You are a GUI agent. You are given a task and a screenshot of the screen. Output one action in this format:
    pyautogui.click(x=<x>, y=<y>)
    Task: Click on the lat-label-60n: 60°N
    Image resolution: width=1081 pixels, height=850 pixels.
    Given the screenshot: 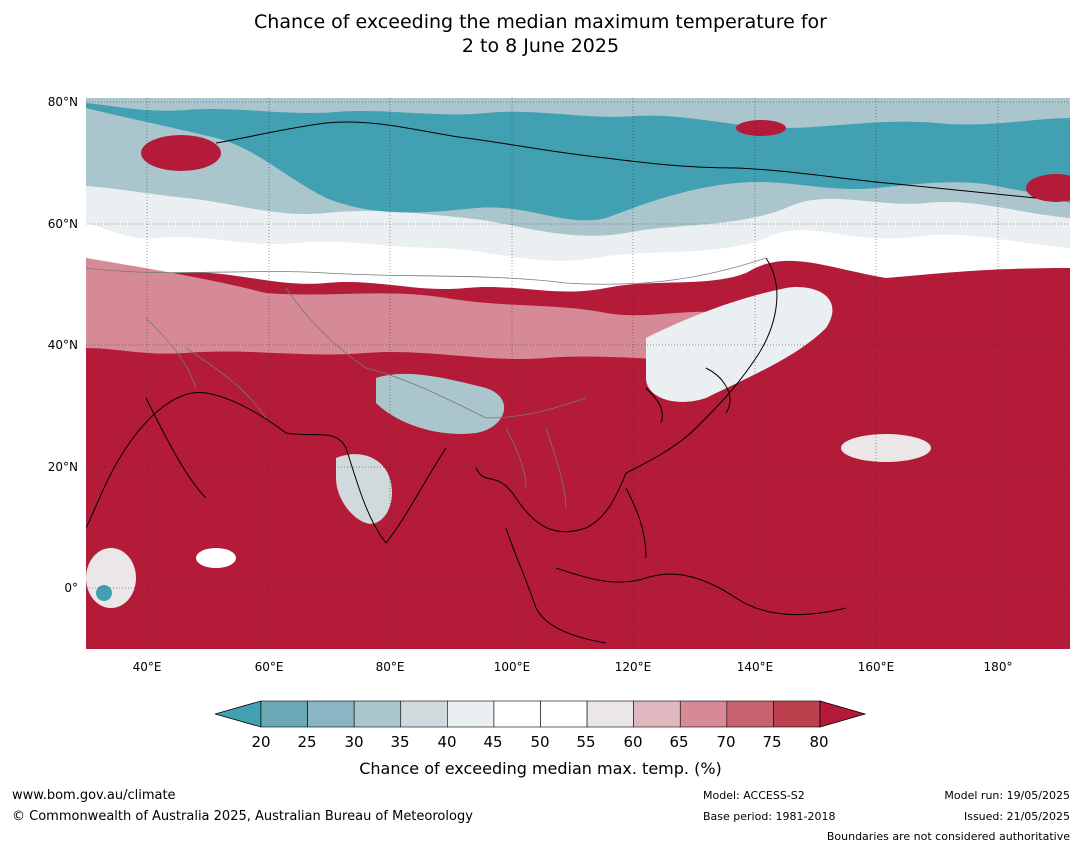 What is the action you would take?
    pyautogui.click(x=62, y=224)
    